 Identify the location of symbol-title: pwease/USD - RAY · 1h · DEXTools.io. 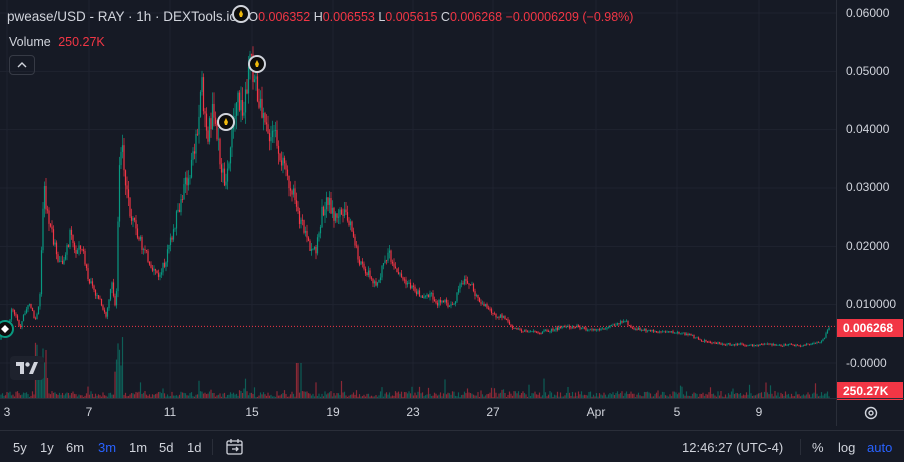
(122, 16).